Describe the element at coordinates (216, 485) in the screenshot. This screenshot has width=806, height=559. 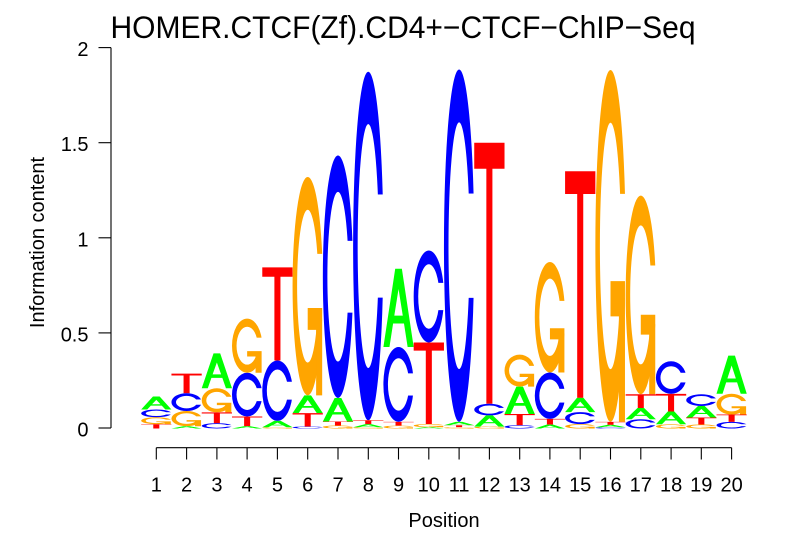
I see `svg-text: 3` at that location.